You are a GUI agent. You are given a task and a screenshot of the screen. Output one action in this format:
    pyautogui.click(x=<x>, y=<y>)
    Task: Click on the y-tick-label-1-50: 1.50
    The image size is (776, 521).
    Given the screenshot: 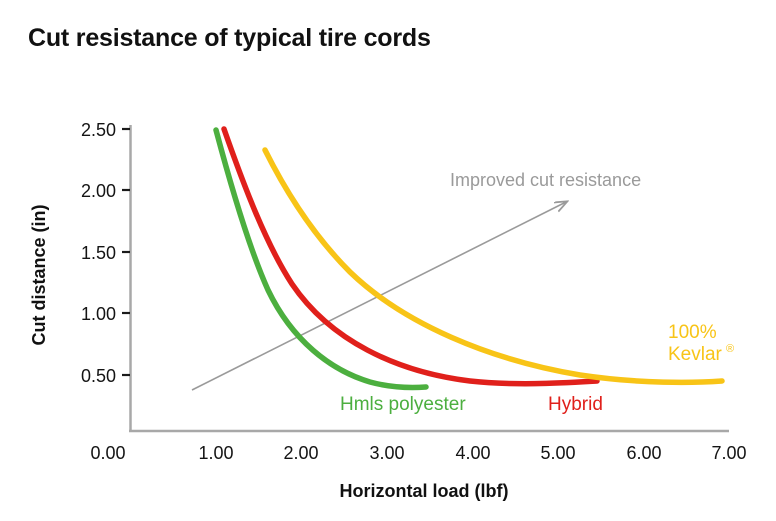 What is the action you would take?
    pyautogui.click(x=98, y=253)
    